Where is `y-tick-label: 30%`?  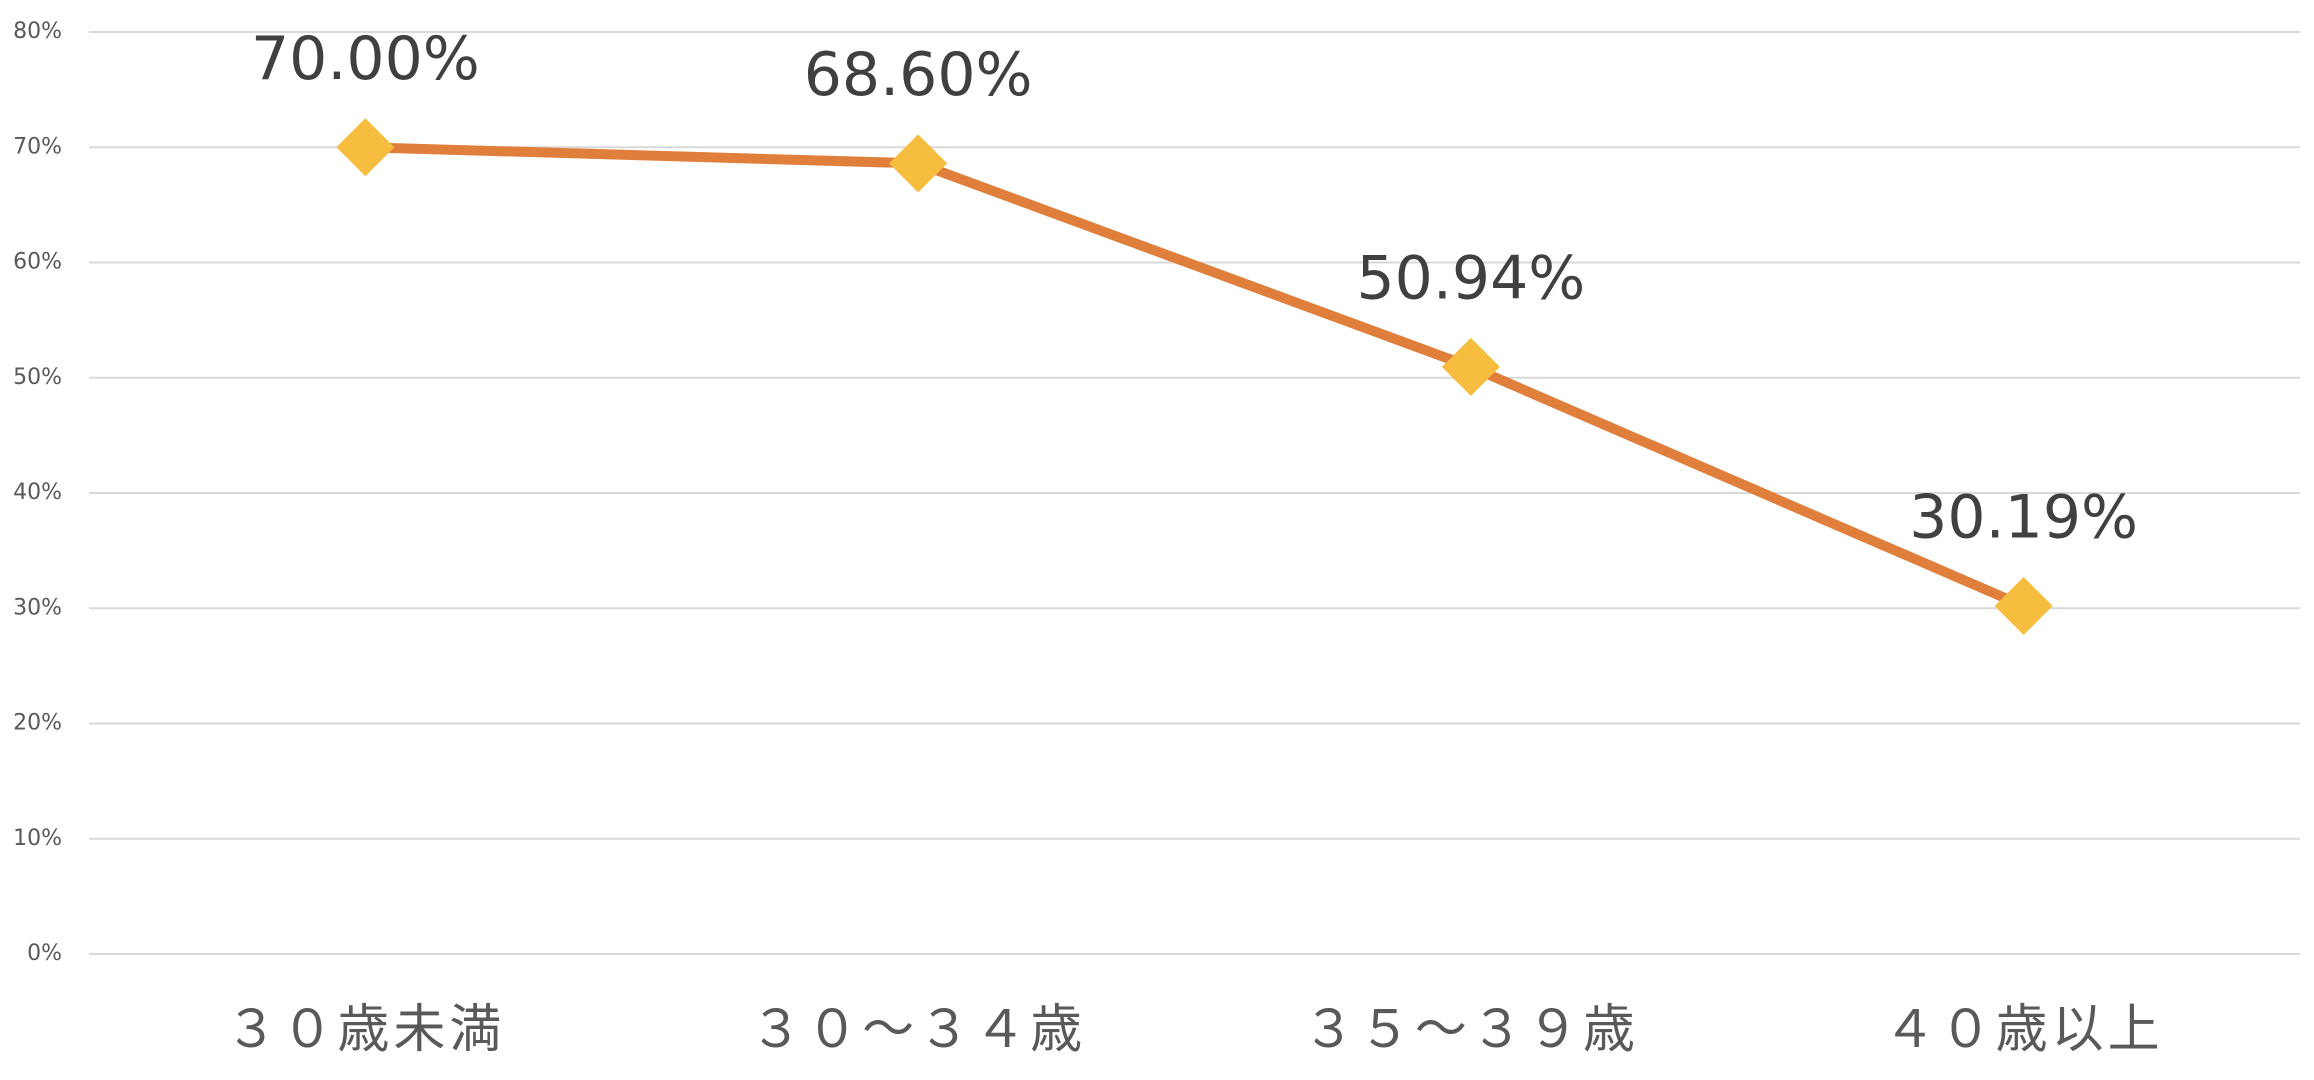 y-tick-label: 30% is located at coordinates (37, 607).